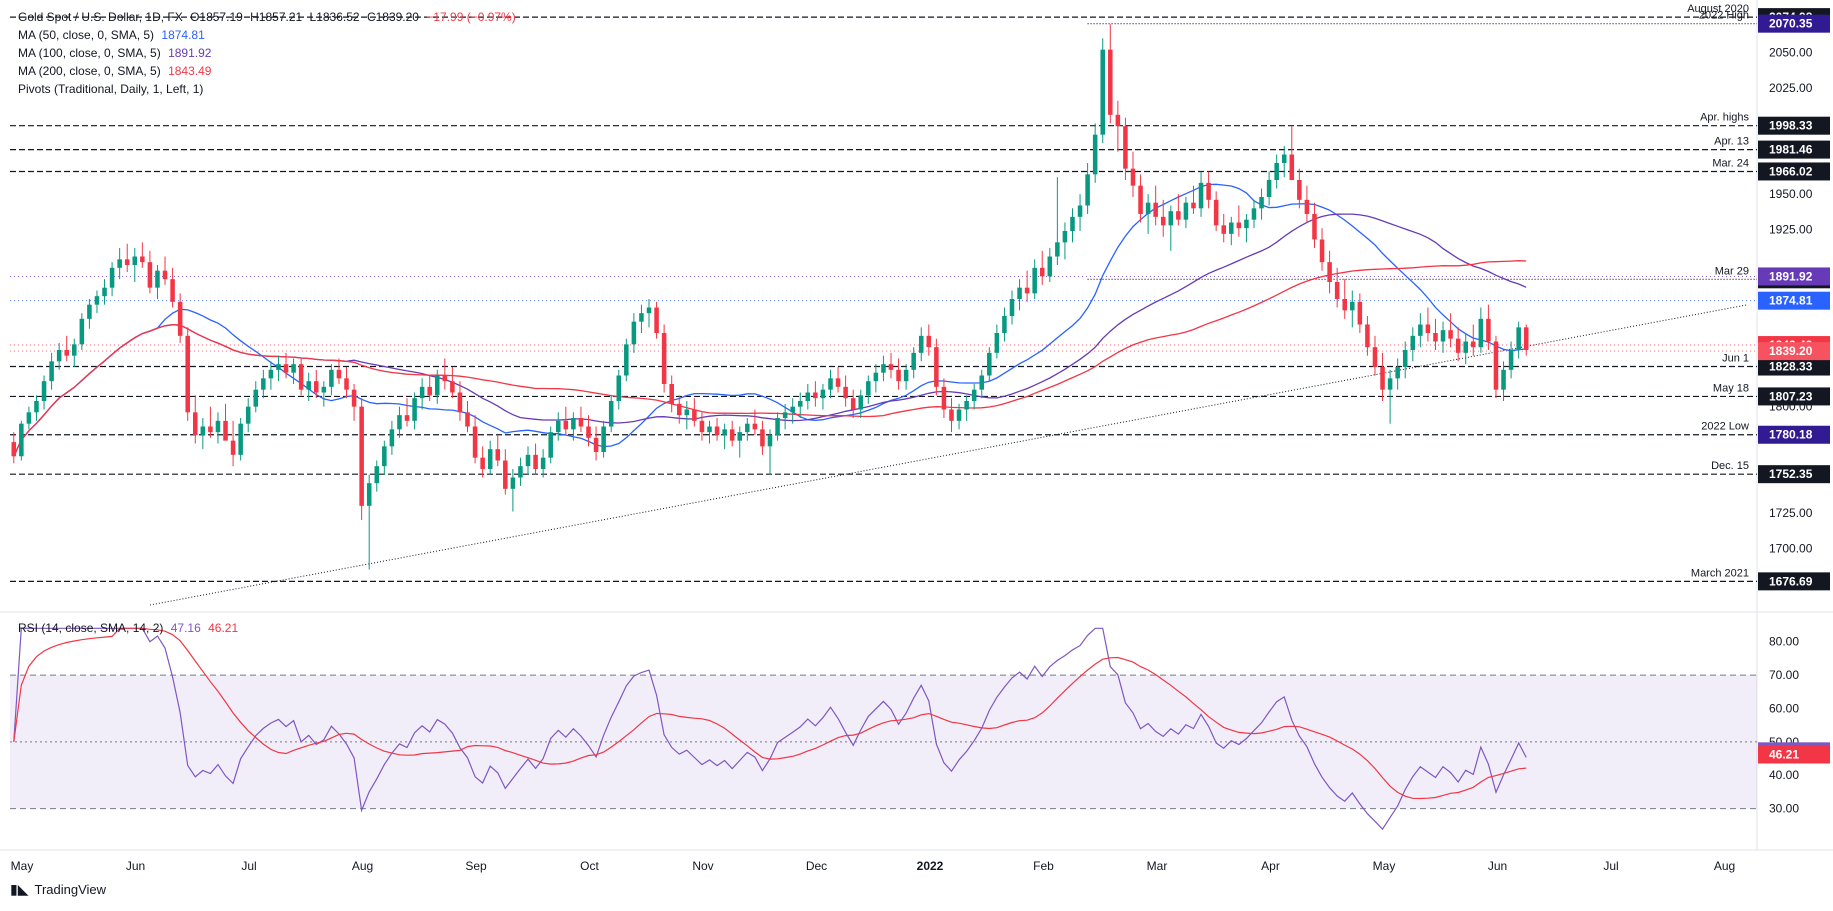 This screenshot has height=911, width=1833. Describe the element at coordinates (1791, 581) in the screenshot. I see `level-badge-label: 1676.69` at that location.